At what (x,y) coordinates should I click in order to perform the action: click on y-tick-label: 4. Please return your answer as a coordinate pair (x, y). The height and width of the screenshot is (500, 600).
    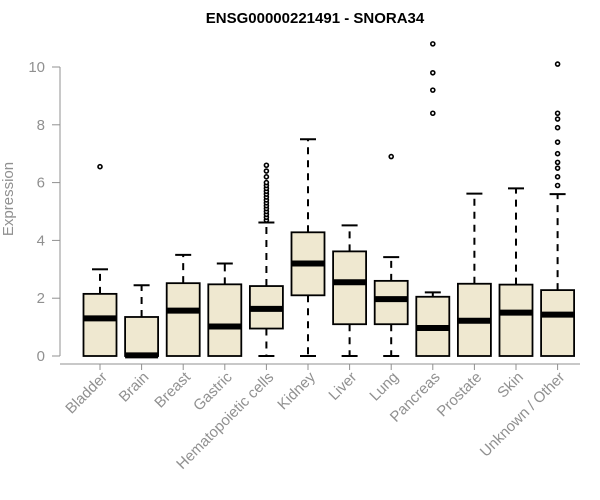
    Looking at the image, I should click on (41, 240).